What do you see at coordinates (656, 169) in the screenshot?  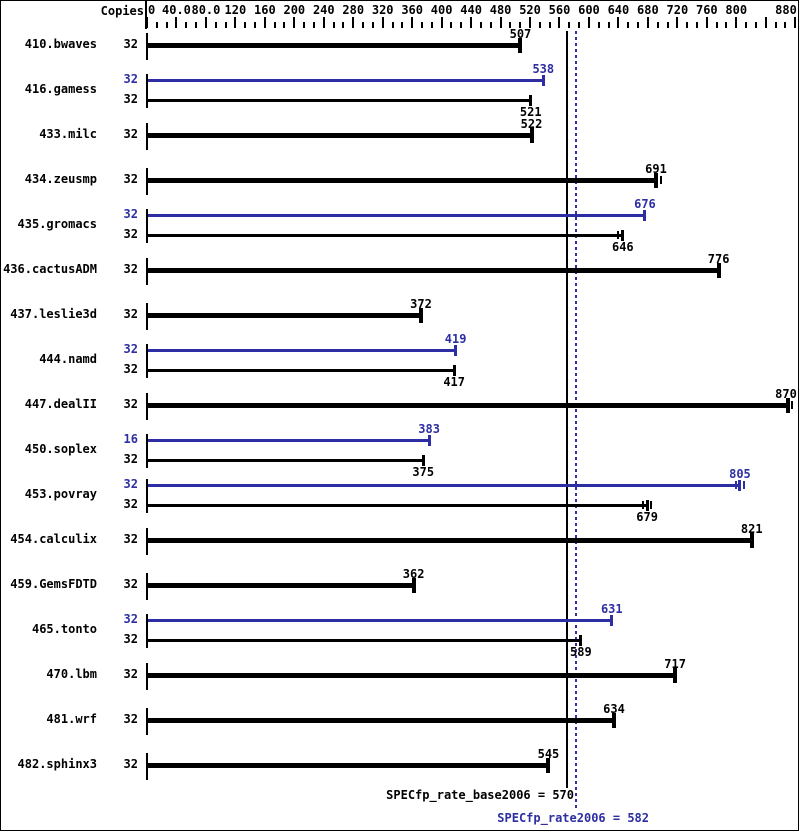 I see `result-value-label: 691` at bounding box center [656, 169].